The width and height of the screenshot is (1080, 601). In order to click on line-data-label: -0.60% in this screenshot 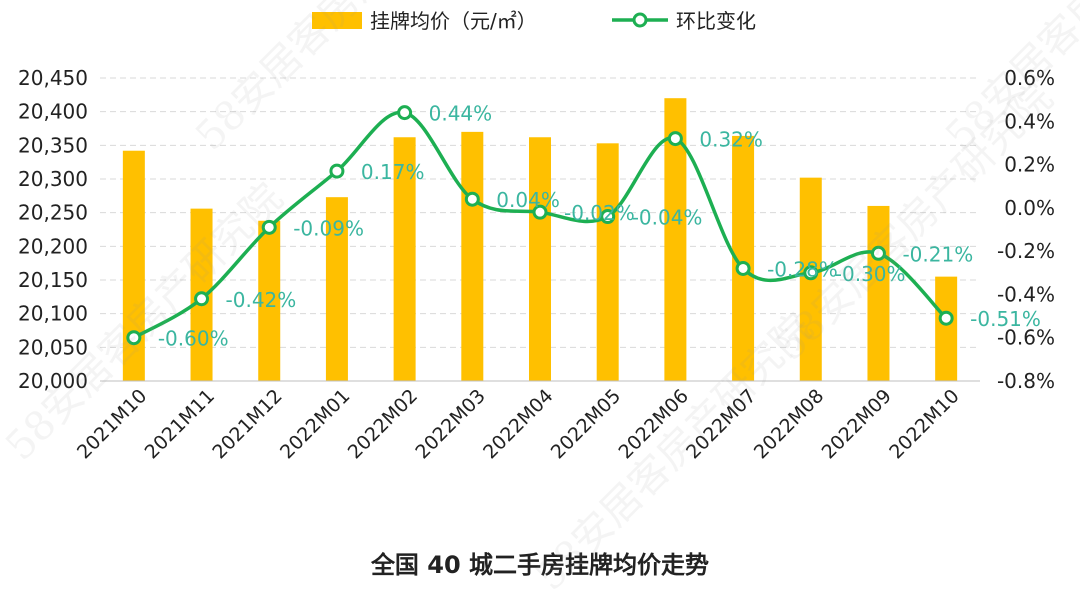, I will do `click(193, 339)`.